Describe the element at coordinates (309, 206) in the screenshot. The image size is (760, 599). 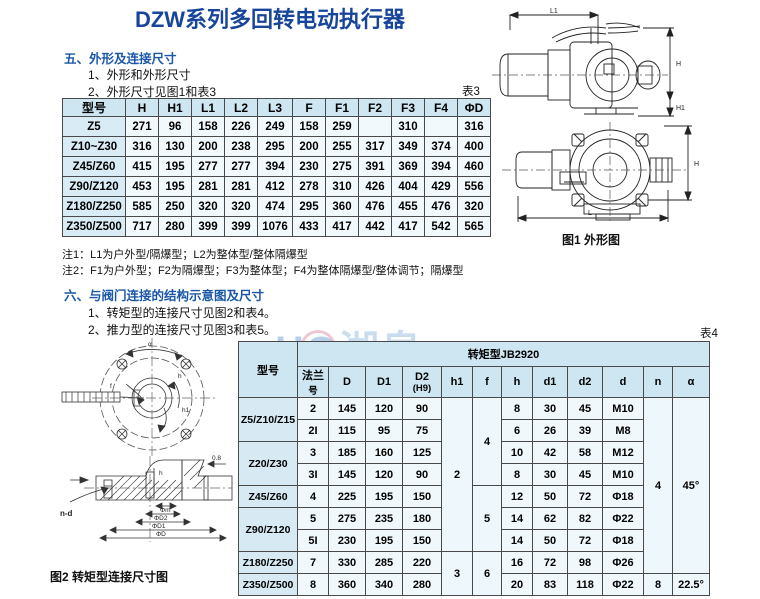
I see `table3-cell: 295` at that location.